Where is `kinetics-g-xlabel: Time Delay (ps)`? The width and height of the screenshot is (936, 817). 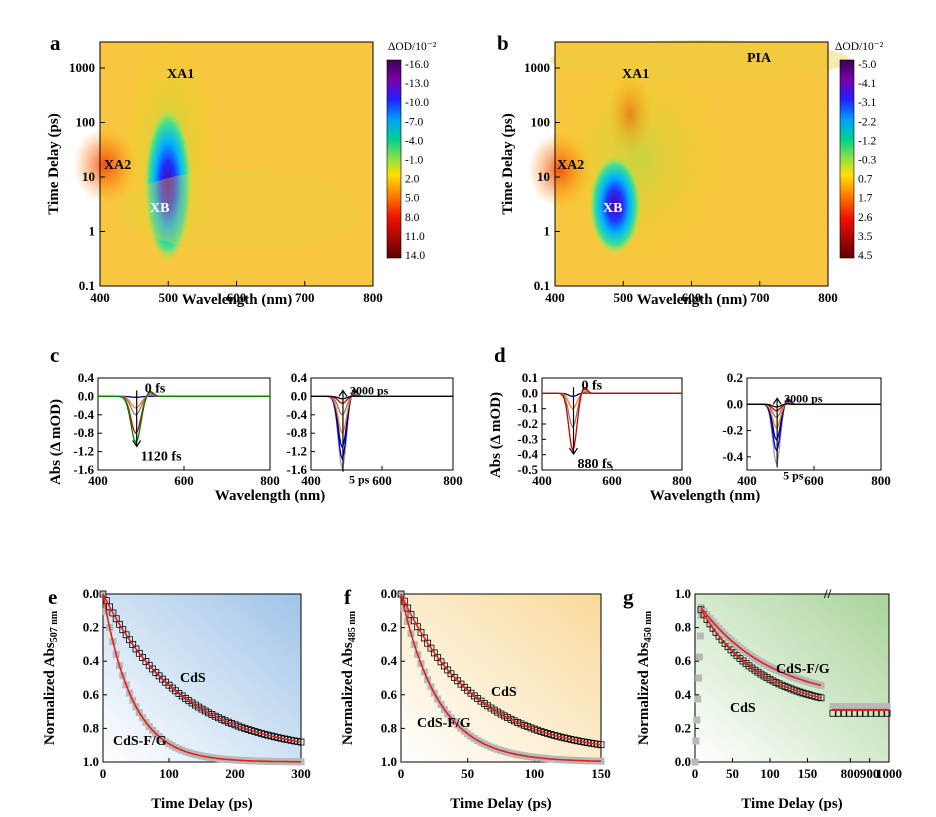 kinetics-g-xlabel: Time Delay (ps) is located at coordinates (791, 804).